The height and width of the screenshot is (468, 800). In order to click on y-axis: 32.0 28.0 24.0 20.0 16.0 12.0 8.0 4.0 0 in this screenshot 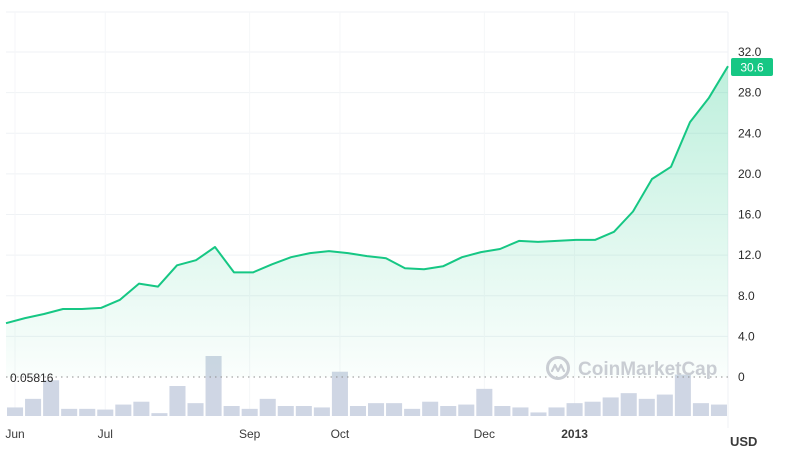, I will do `click(750, 214)`.